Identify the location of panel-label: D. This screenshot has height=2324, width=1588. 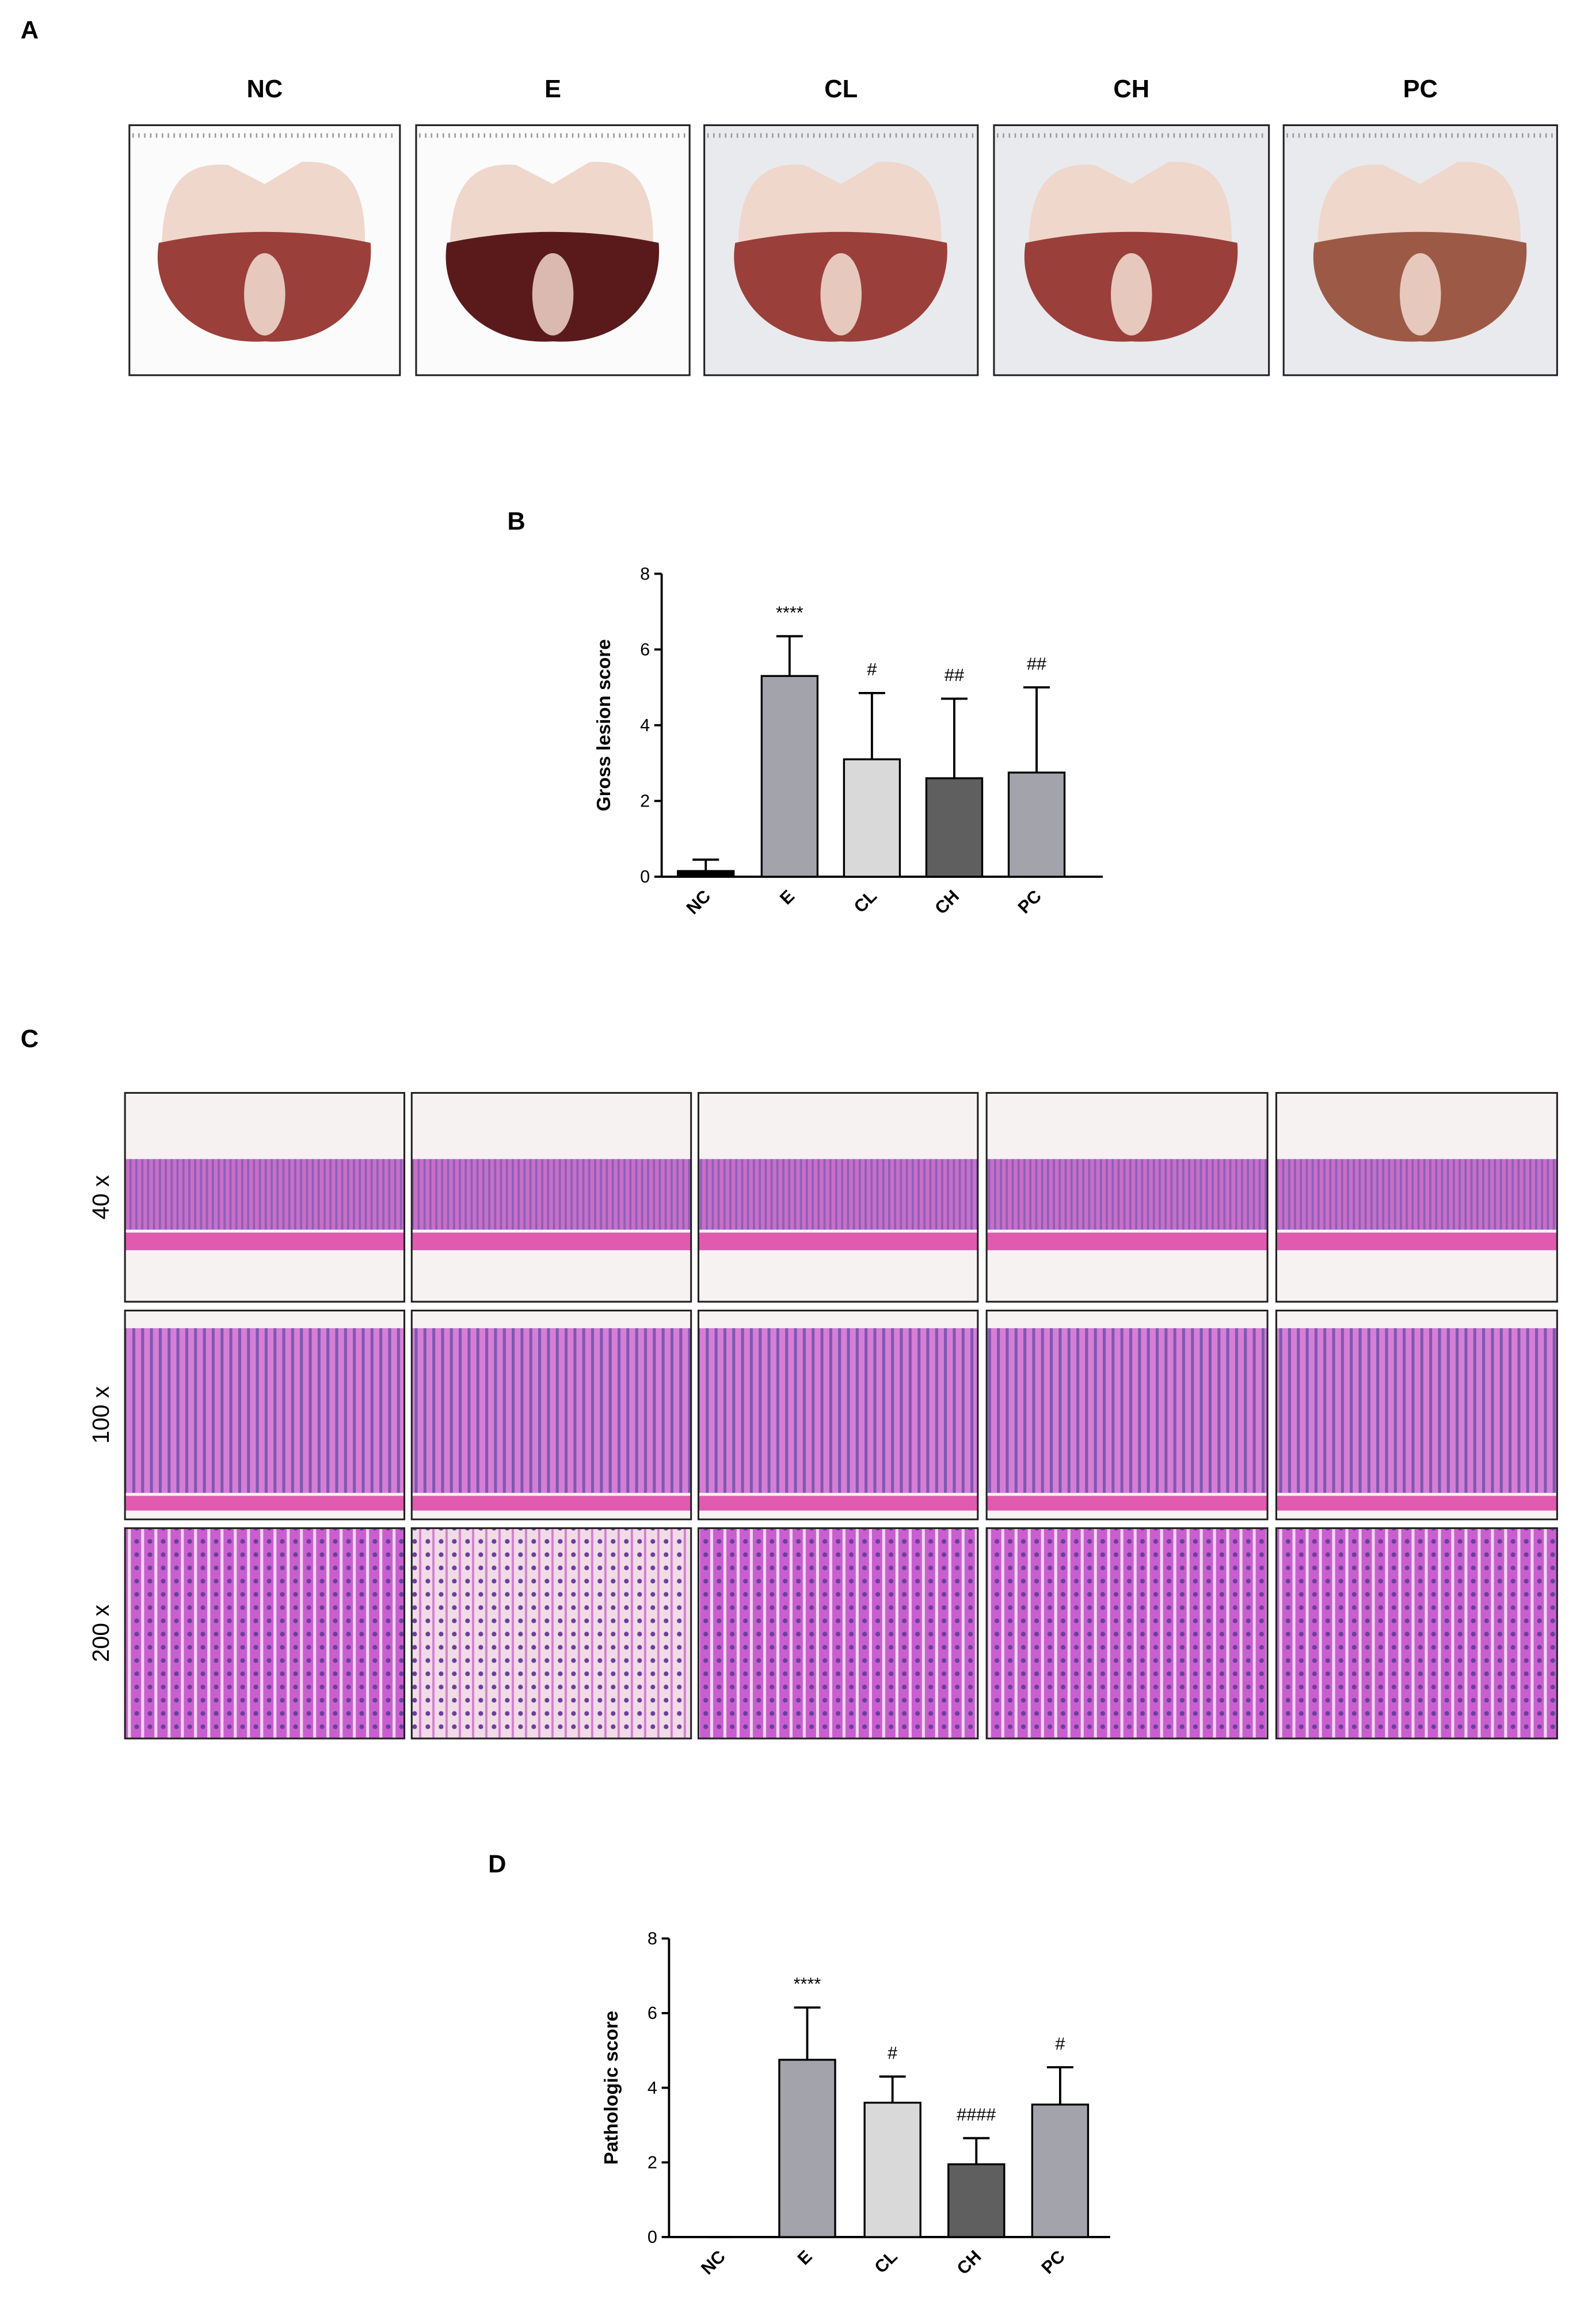
(497, 1864).